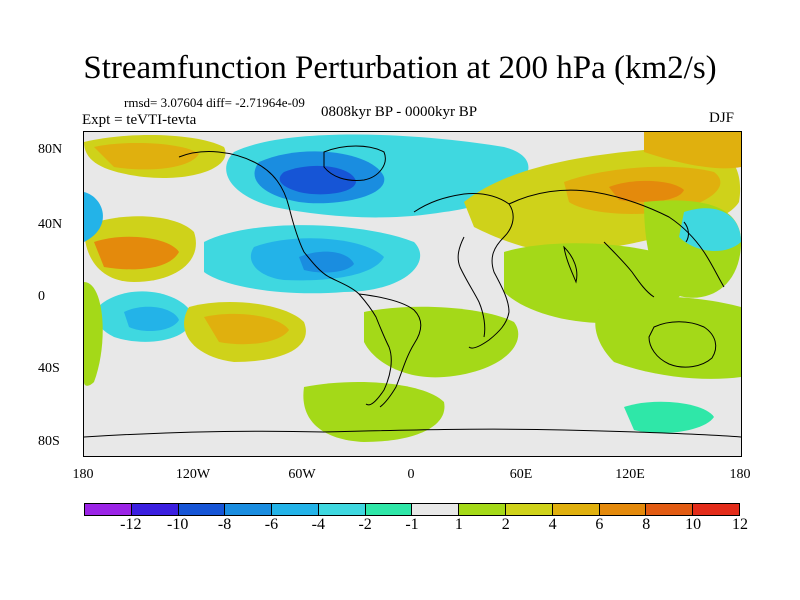 The height and width of the screenshot is (600, 800). I want to click on australia-coast, so click(682, 344).